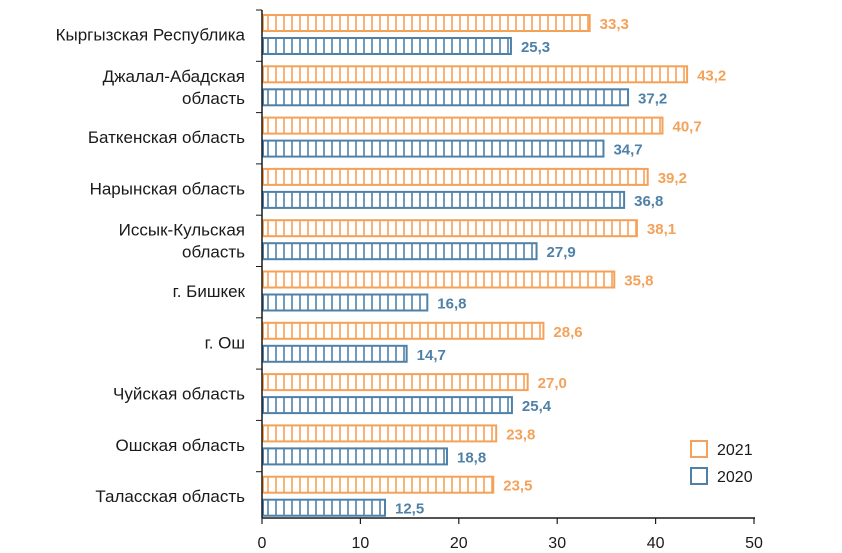 The width and height of the screenshot is (842, 553). I want to click on data-label-2021-6: 28,6, so click(567, 332).